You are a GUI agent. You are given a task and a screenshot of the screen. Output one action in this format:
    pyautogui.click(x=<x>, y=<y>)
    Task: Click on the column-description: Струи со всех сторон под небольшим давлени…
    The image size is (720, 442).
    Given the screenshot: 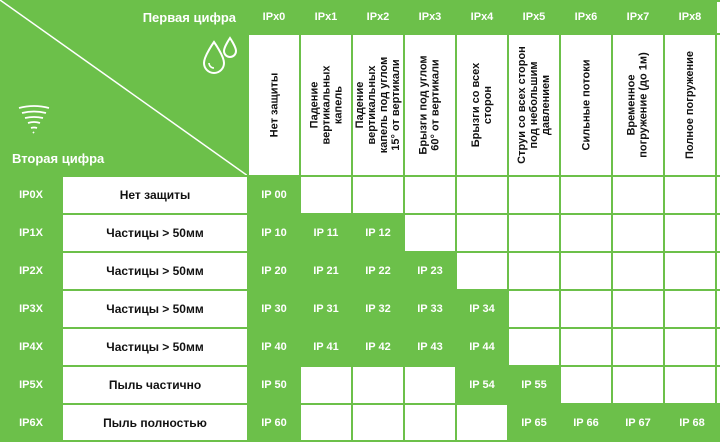 What is the action you would take?
    pyautogui.click(x=534, y=105)
    